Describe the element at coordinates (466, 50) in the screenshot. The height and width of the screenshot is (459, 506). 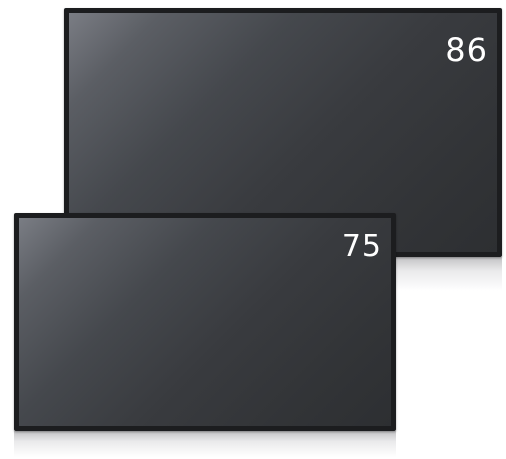
I see `display-86-size-label: 86` at that location.